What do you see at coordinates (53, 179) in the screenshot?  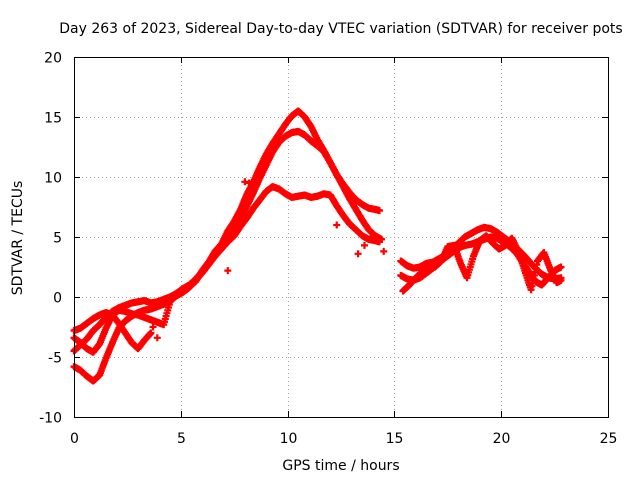 I see `y-tick-label: 10` at bounding box center [53, 179].